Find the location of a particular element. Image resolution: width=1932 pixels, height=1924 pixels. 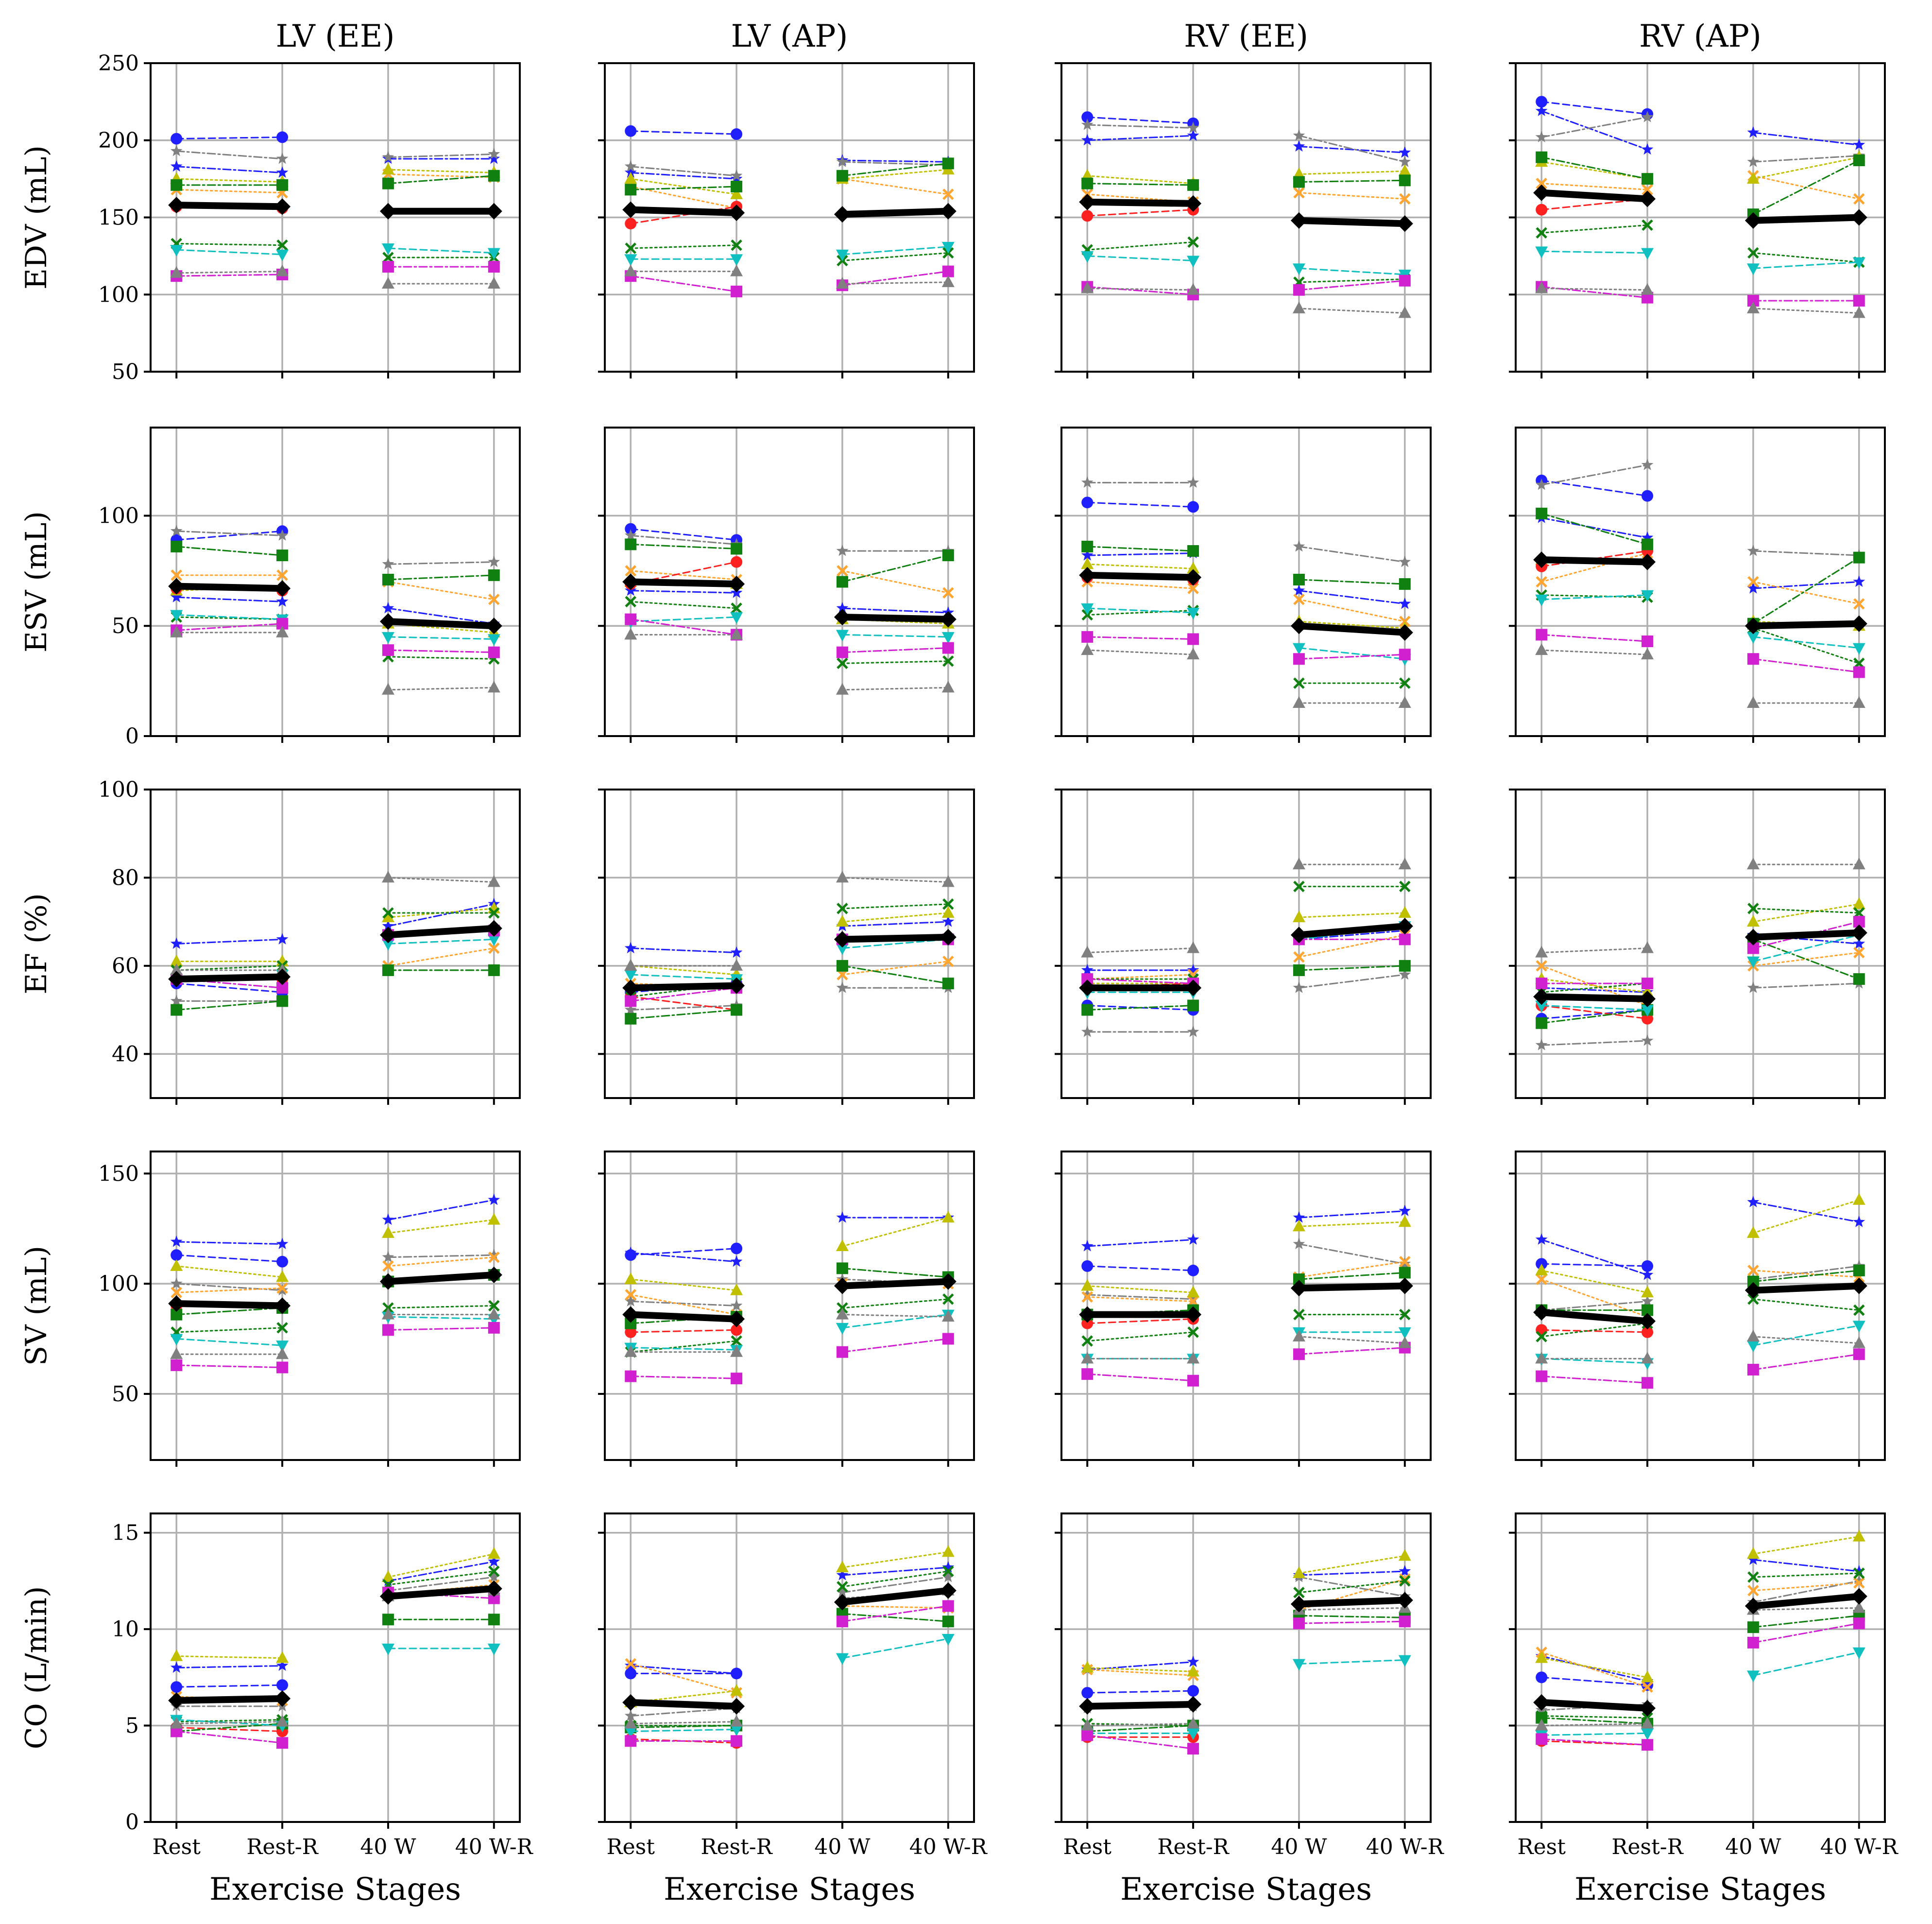

panel-r0-c0: 50 100 150 200 250 LV (EE) is located at coordinates (310, 201).